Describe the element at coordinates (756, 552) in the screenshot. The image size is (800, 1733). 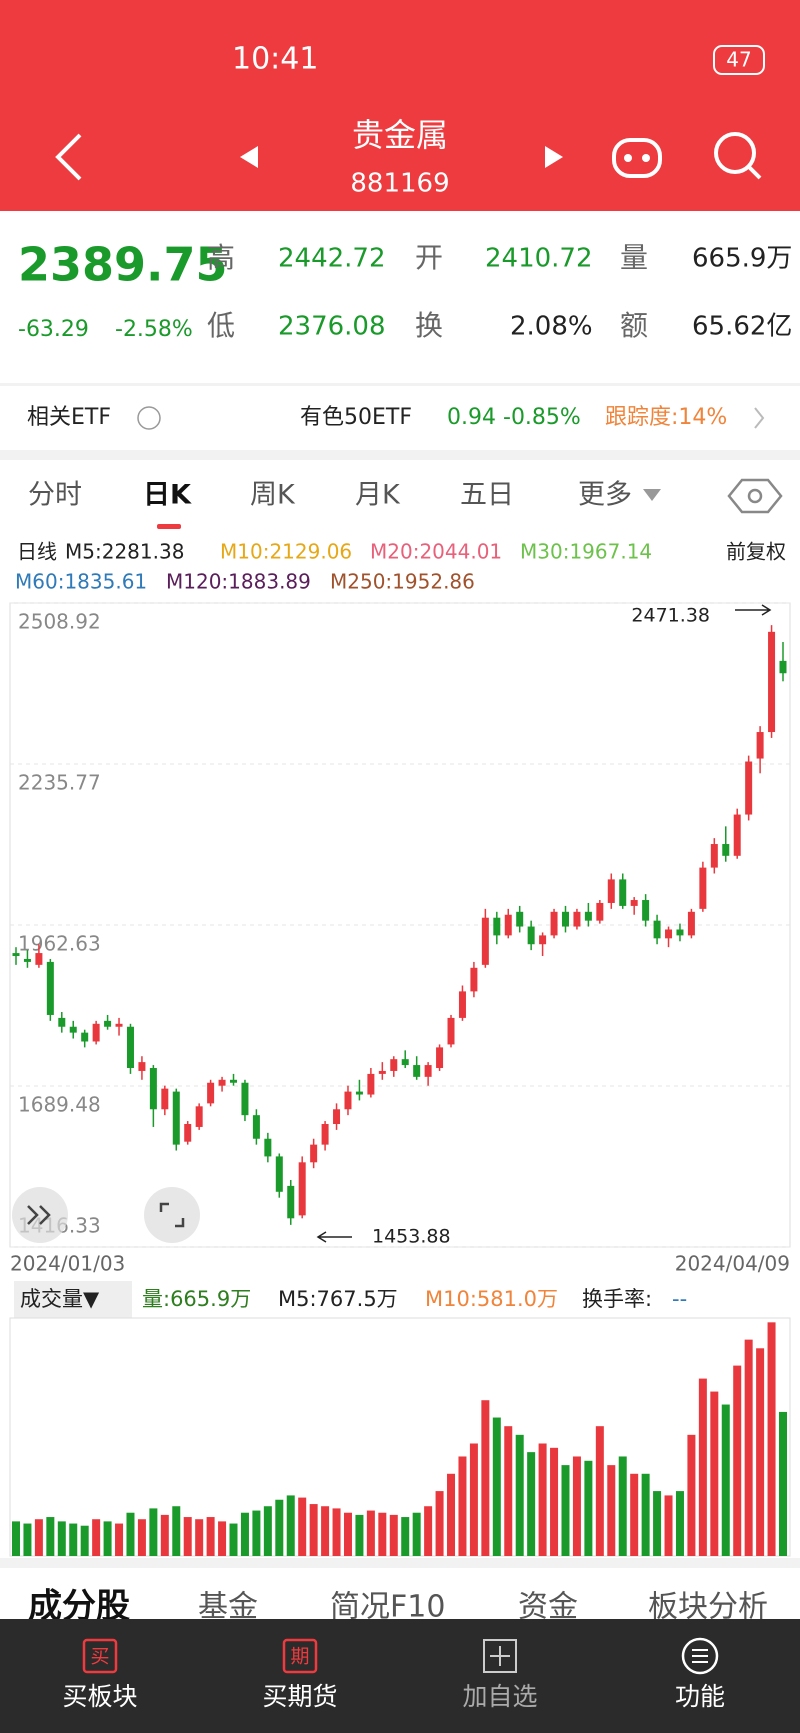
I see `adjust: 前复权` at that location.